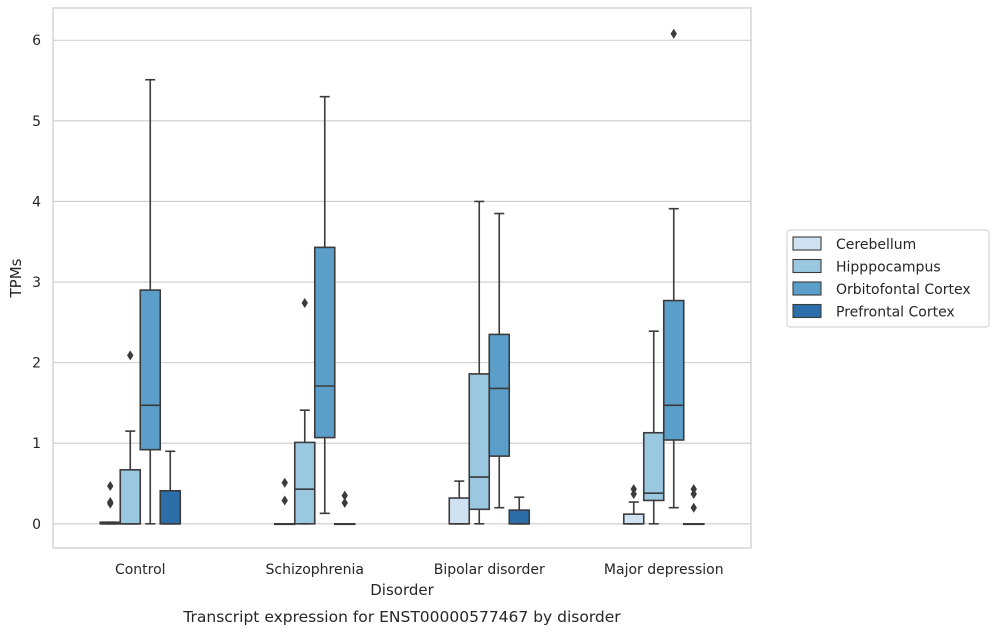  I want to click on y-tick-label: 4, so click(36, 202).